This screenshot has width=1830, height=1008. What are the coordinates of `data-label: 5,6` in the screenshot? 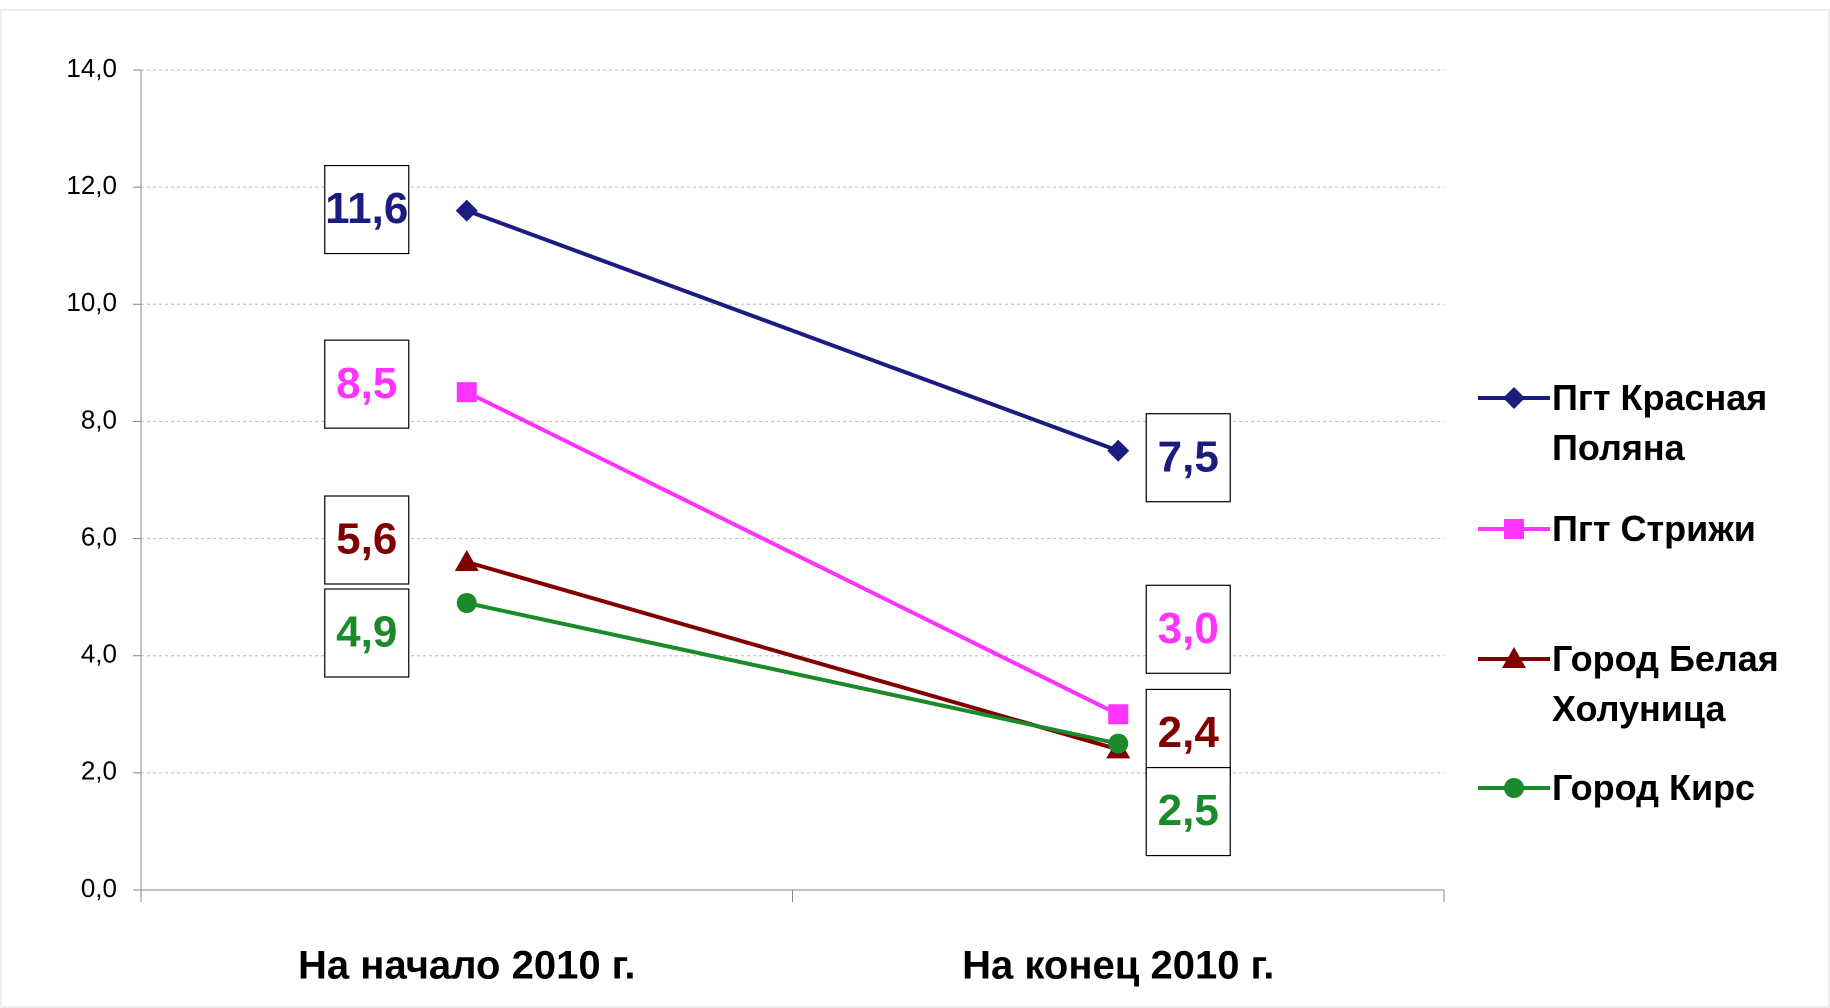 It's located at (366, 539).